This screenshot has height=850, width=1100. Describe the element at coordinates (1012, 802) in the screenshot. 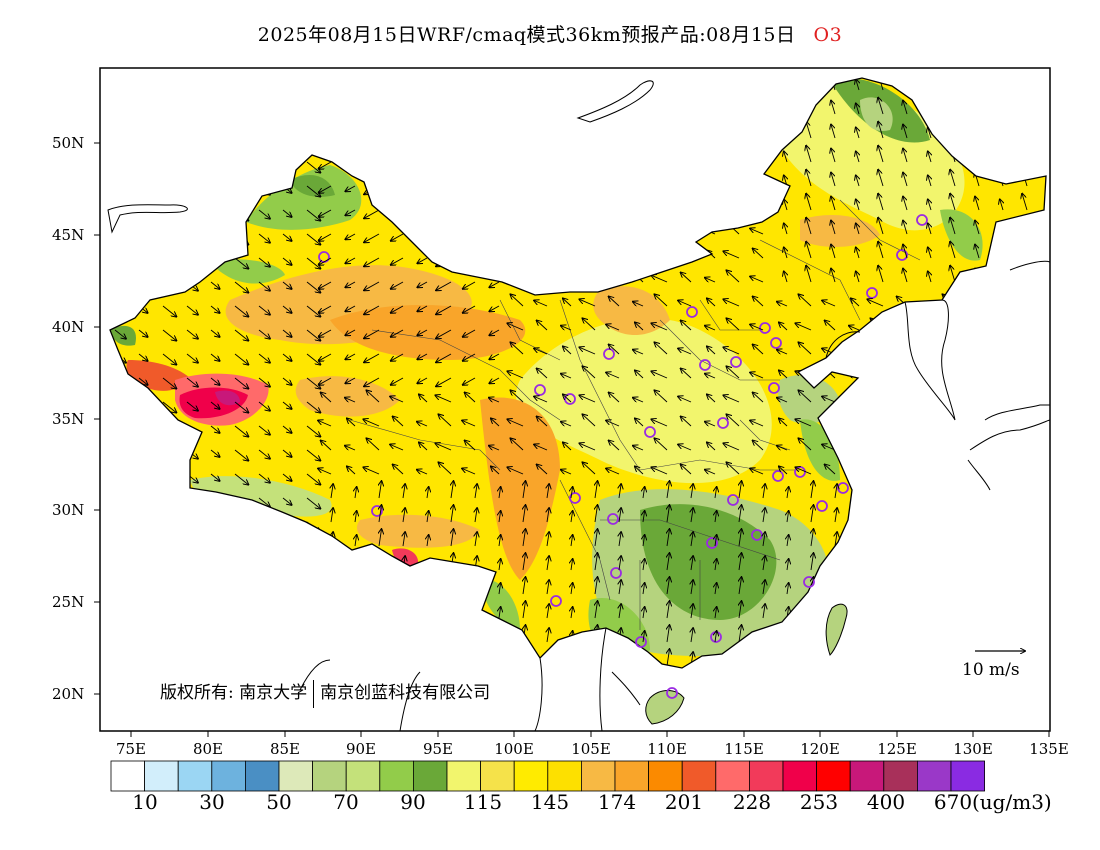

I see `colorbar-unit: (ug/m3)` at that location.